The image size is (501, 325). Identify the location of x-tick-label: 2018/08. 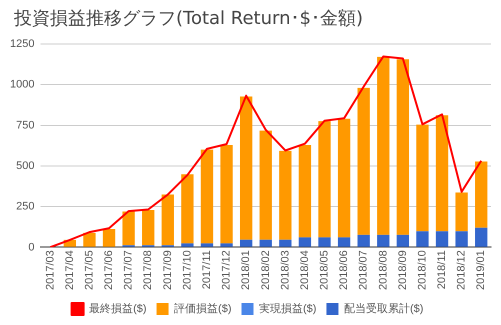
(383, 270).